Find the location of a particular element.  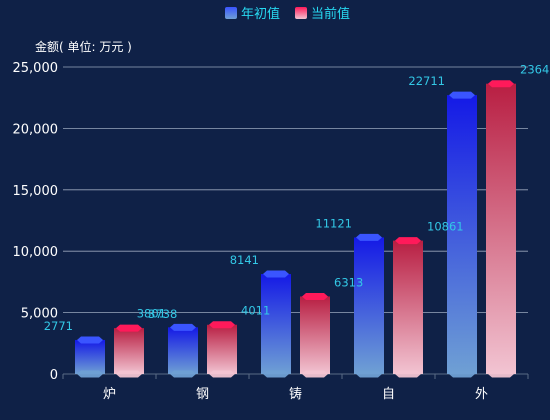

y-tick-label: 10,000 is located at coordinates (36, 252).